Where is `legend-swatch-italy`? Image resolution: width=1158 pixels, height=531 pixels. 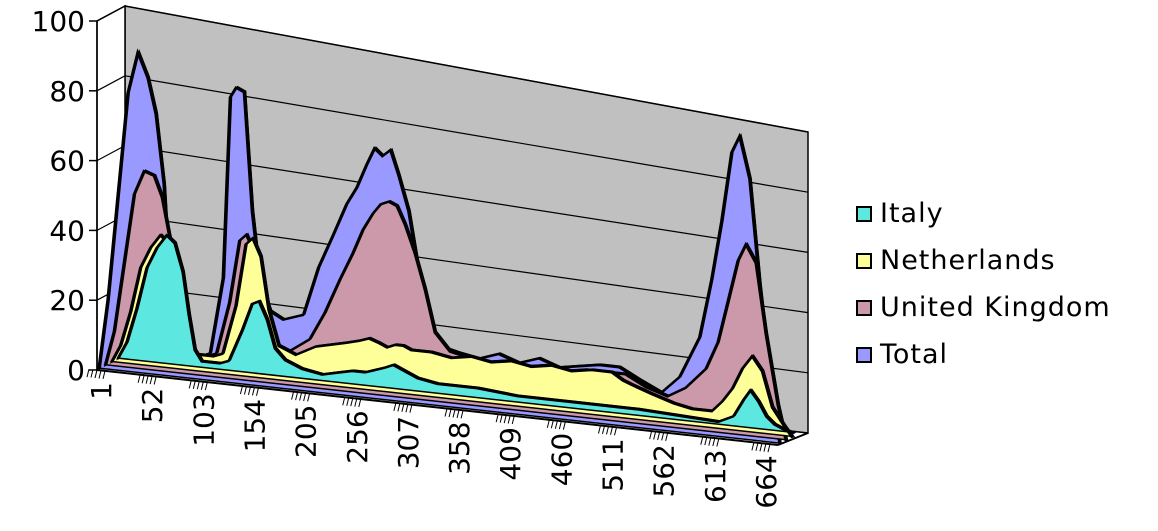
legend-swatch-italy is located at coordinates (864, 213).